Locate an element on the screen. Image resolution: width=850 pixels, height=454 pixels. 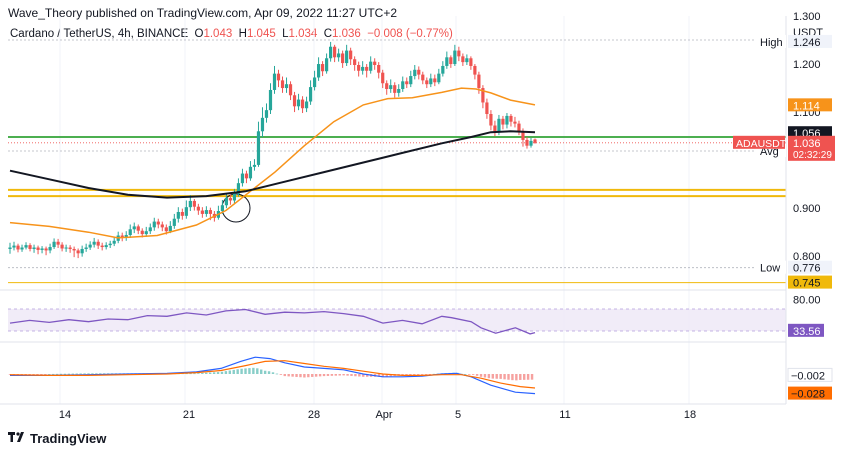
high-value: 1.045 is located at coordinates (261, 34).